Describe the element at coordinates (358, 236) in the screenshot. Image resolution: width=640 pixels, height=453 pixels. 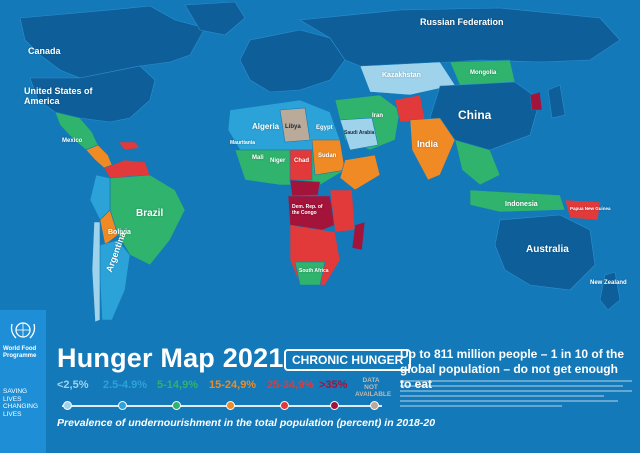
I see `madagascar-shape` at that location.